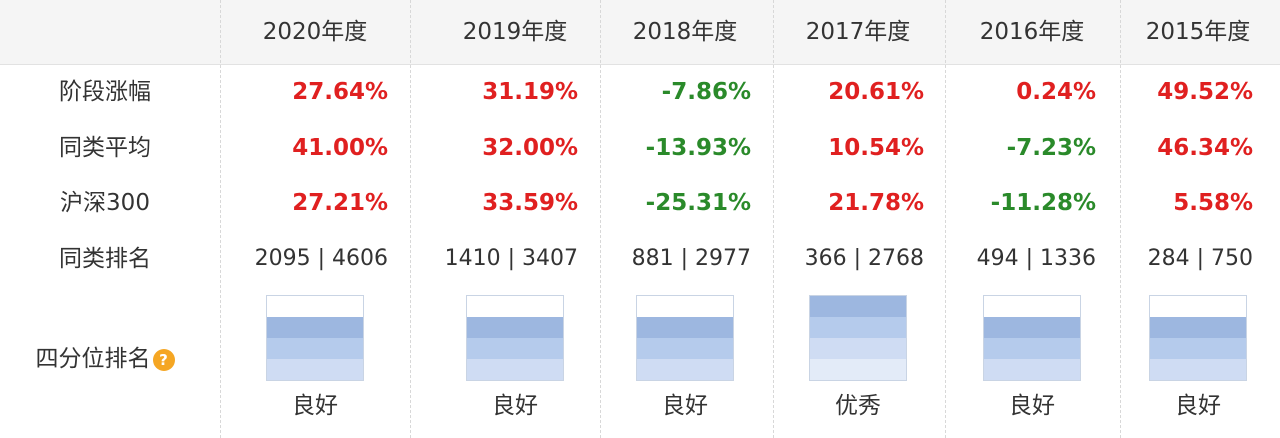  Describe the element at coordinates (340, 92) in the screenshot. I see `value-stage-change: 27.64%` at that location.